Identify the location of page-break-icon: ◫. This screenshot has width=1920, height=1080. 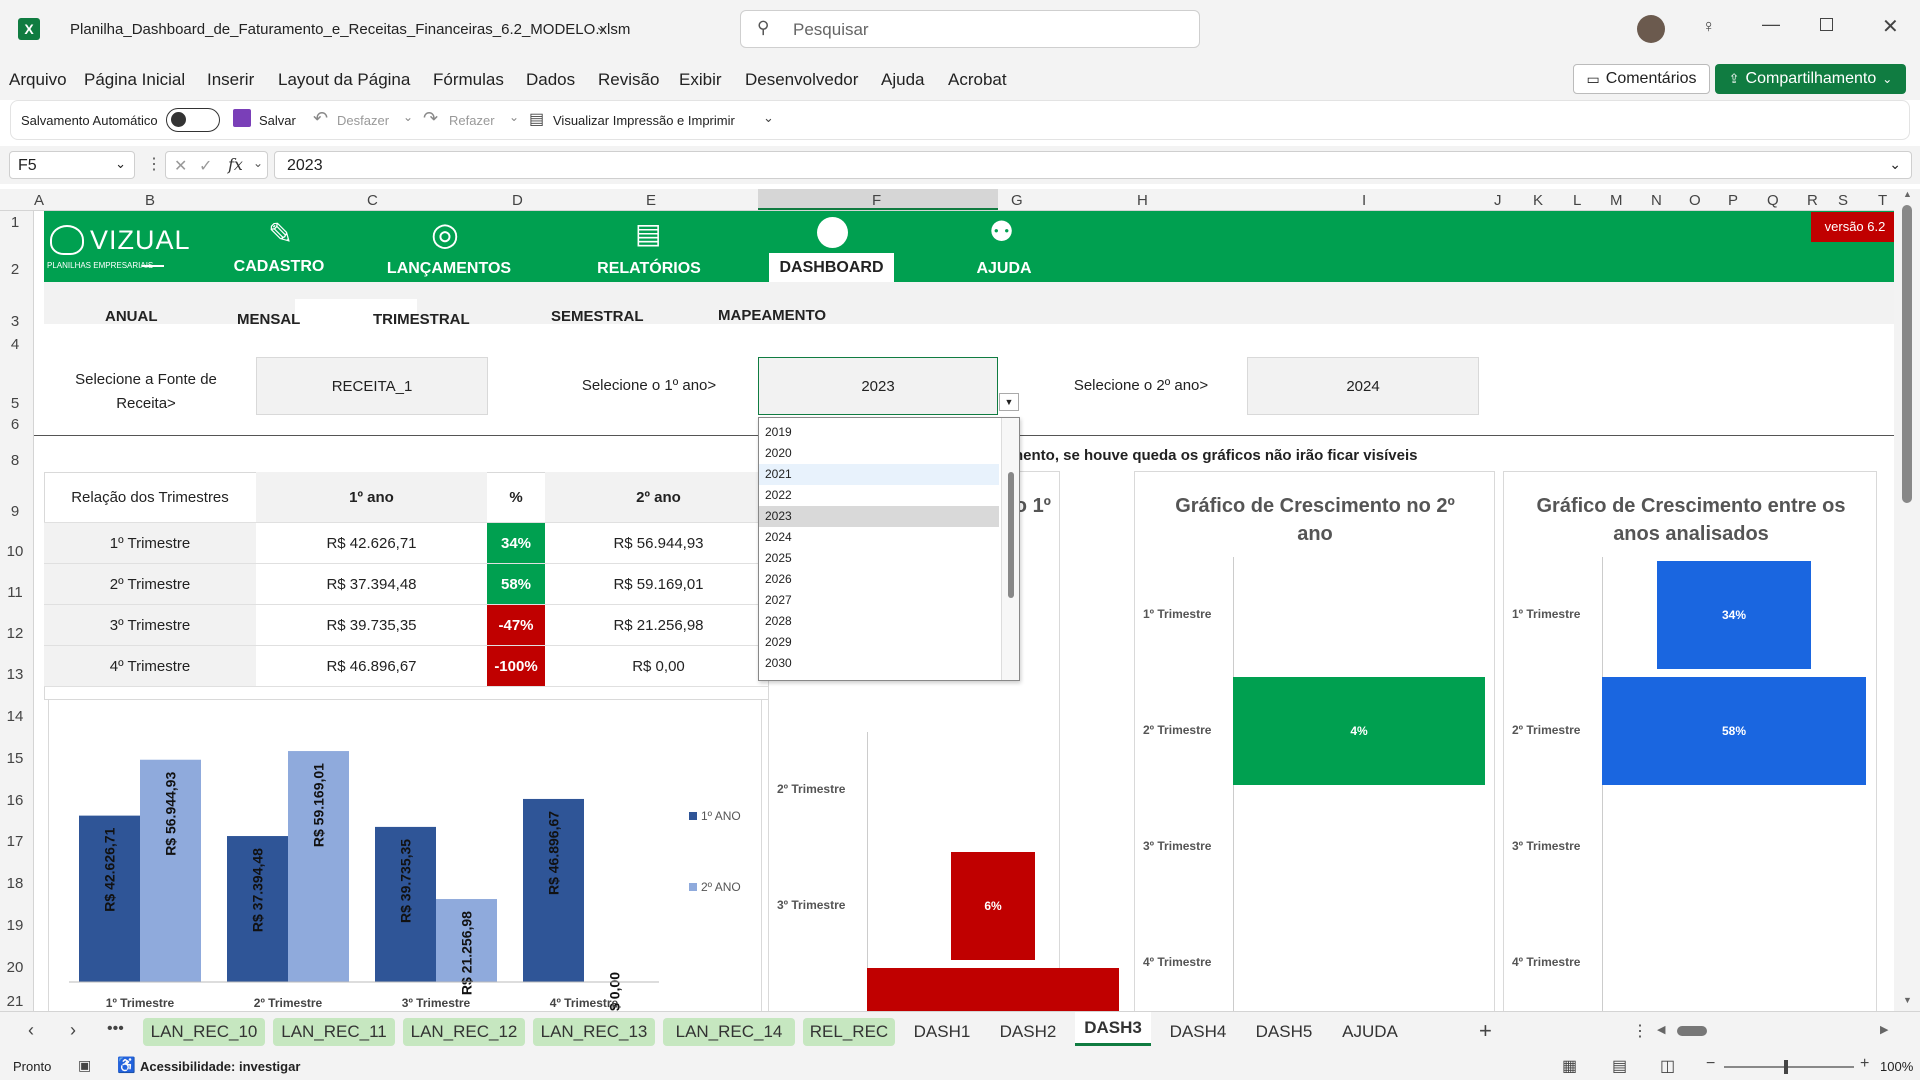
(1668, 1066).